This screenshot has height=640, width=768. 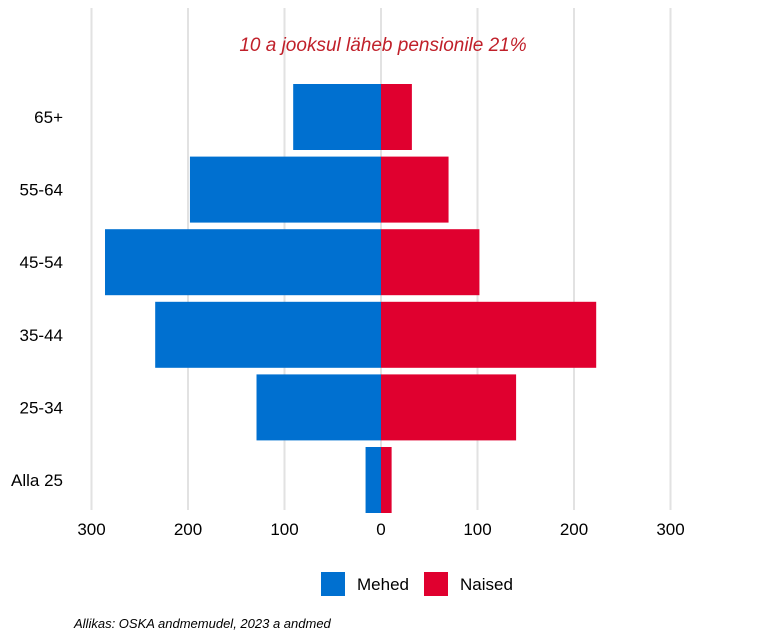 I want to click on legend-swatch-naised, so click(x=436, y=584).